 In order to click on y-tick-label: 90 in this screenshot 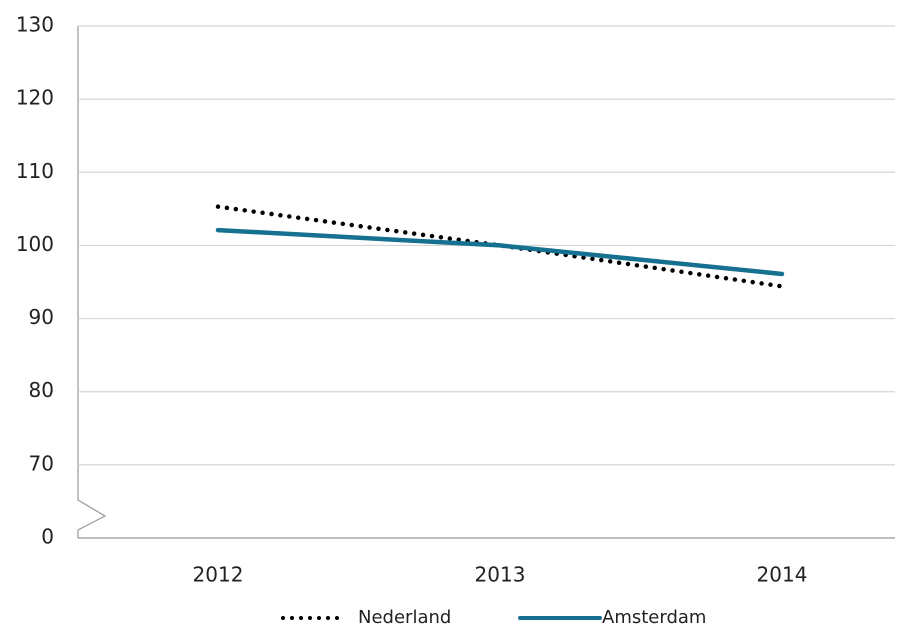, I will do `click(41, 317)`.